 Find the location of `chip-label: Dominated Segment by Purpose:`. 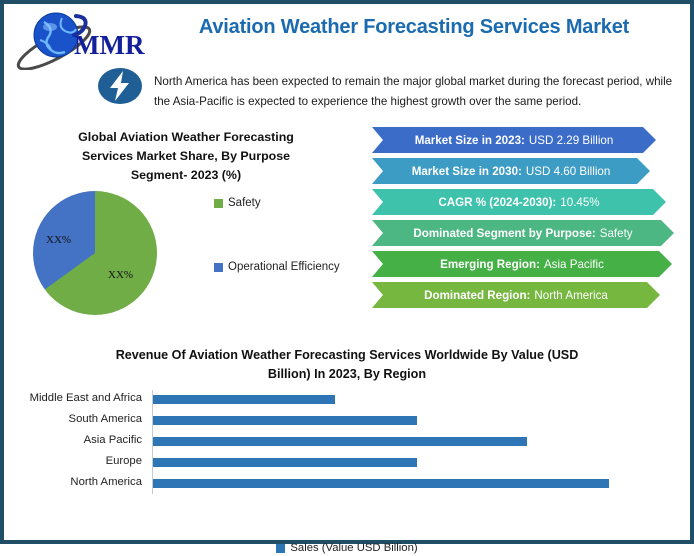

chip-label: Dominated Segment by Purpose: is located at coordinates (504, 233).